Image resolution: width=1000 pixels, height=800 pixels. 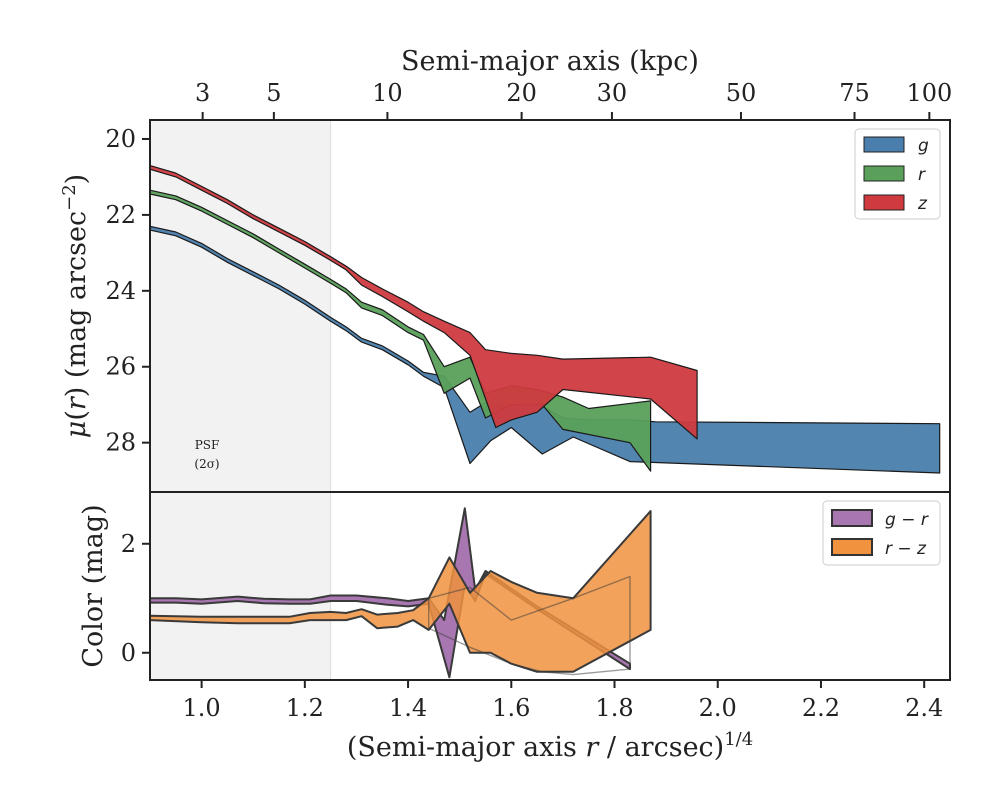 I want to click on bottom-y-axis-title: Color (mag), so click(x=93, y=585).